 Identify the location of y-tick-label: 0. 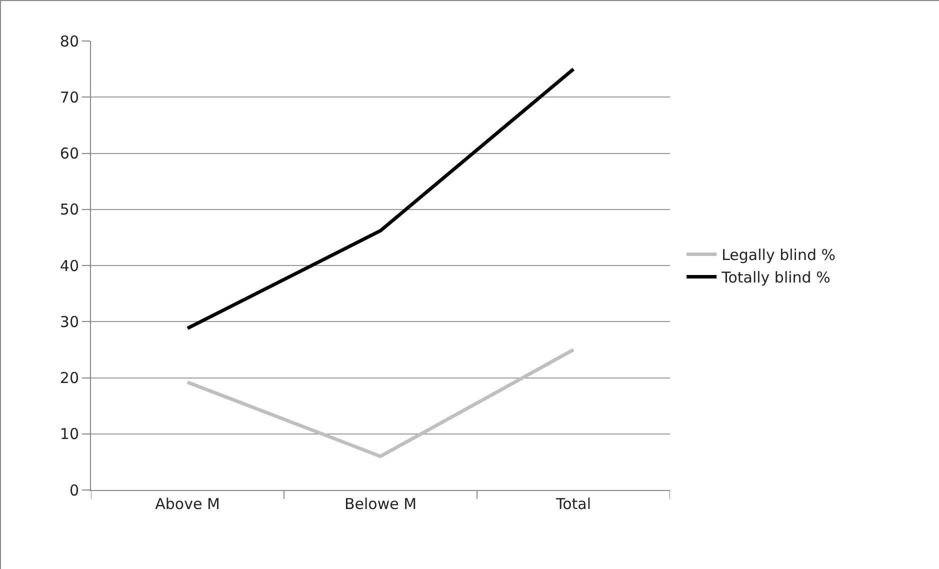
(74, 490).